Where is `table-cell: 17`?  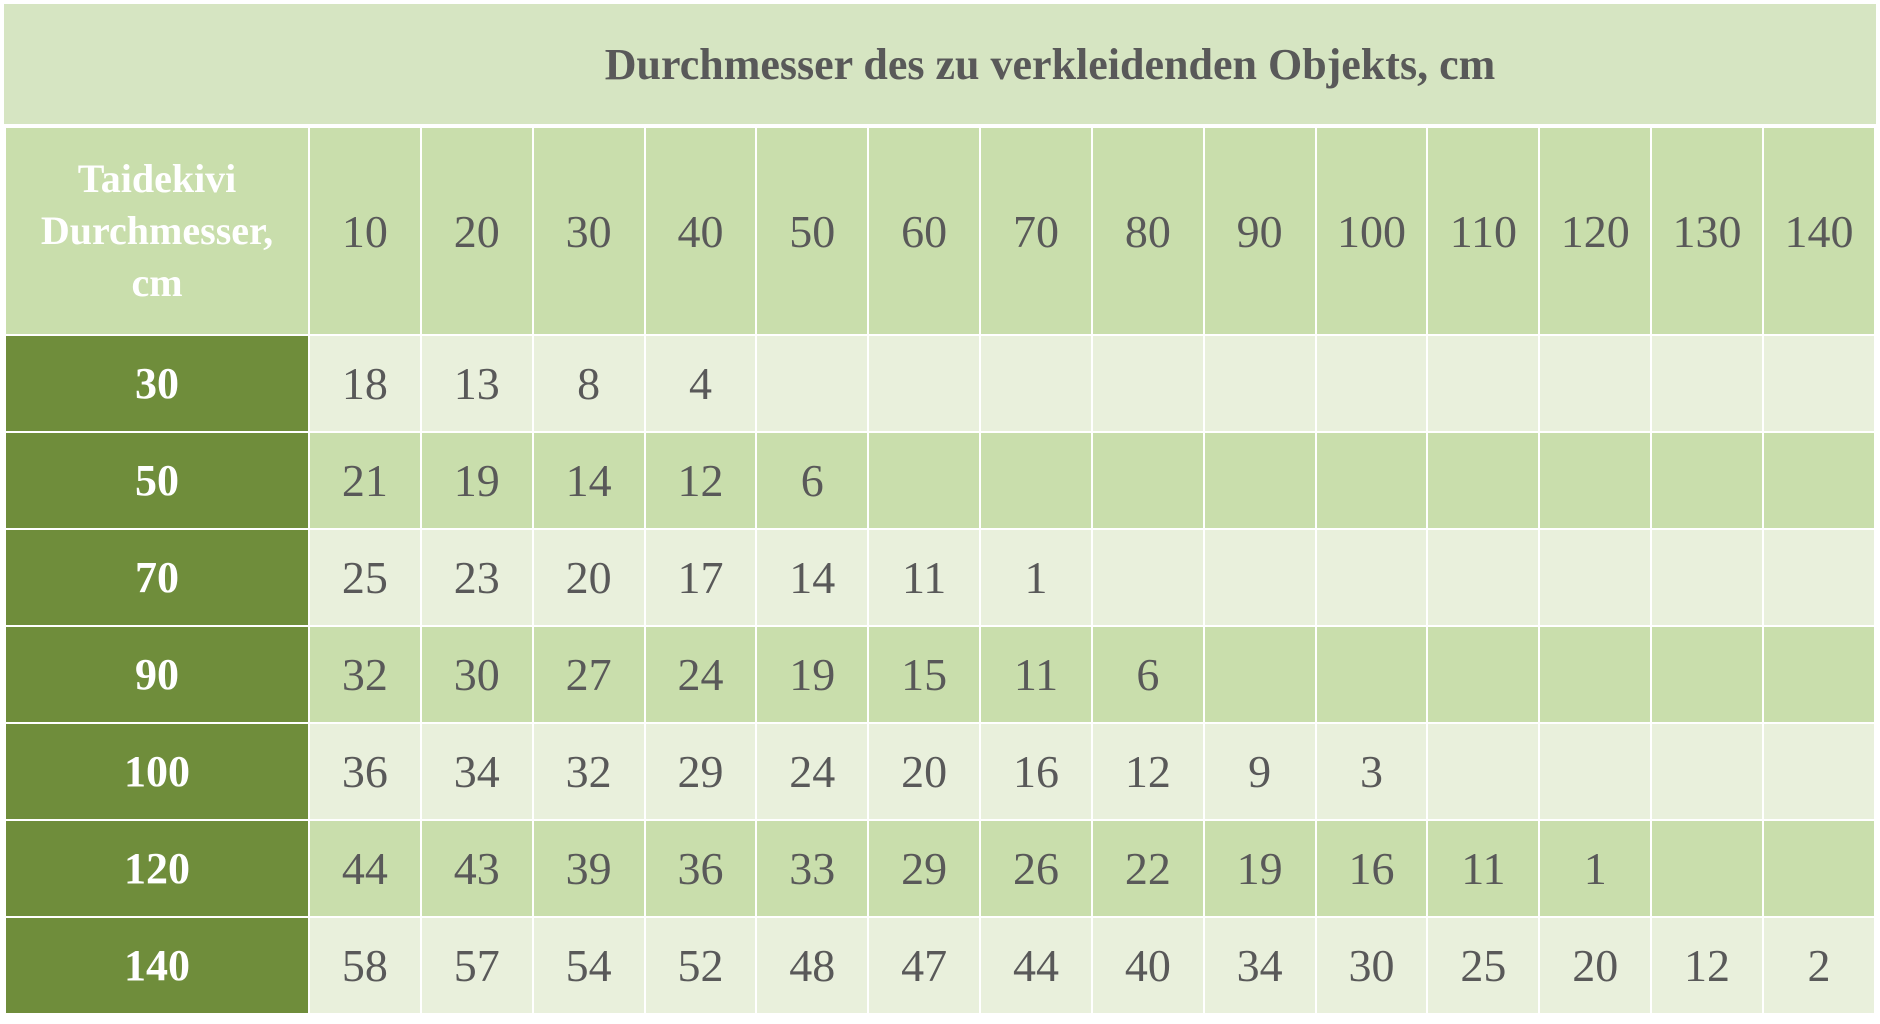 table-cell: 17 is located at coordinates (700, 577).